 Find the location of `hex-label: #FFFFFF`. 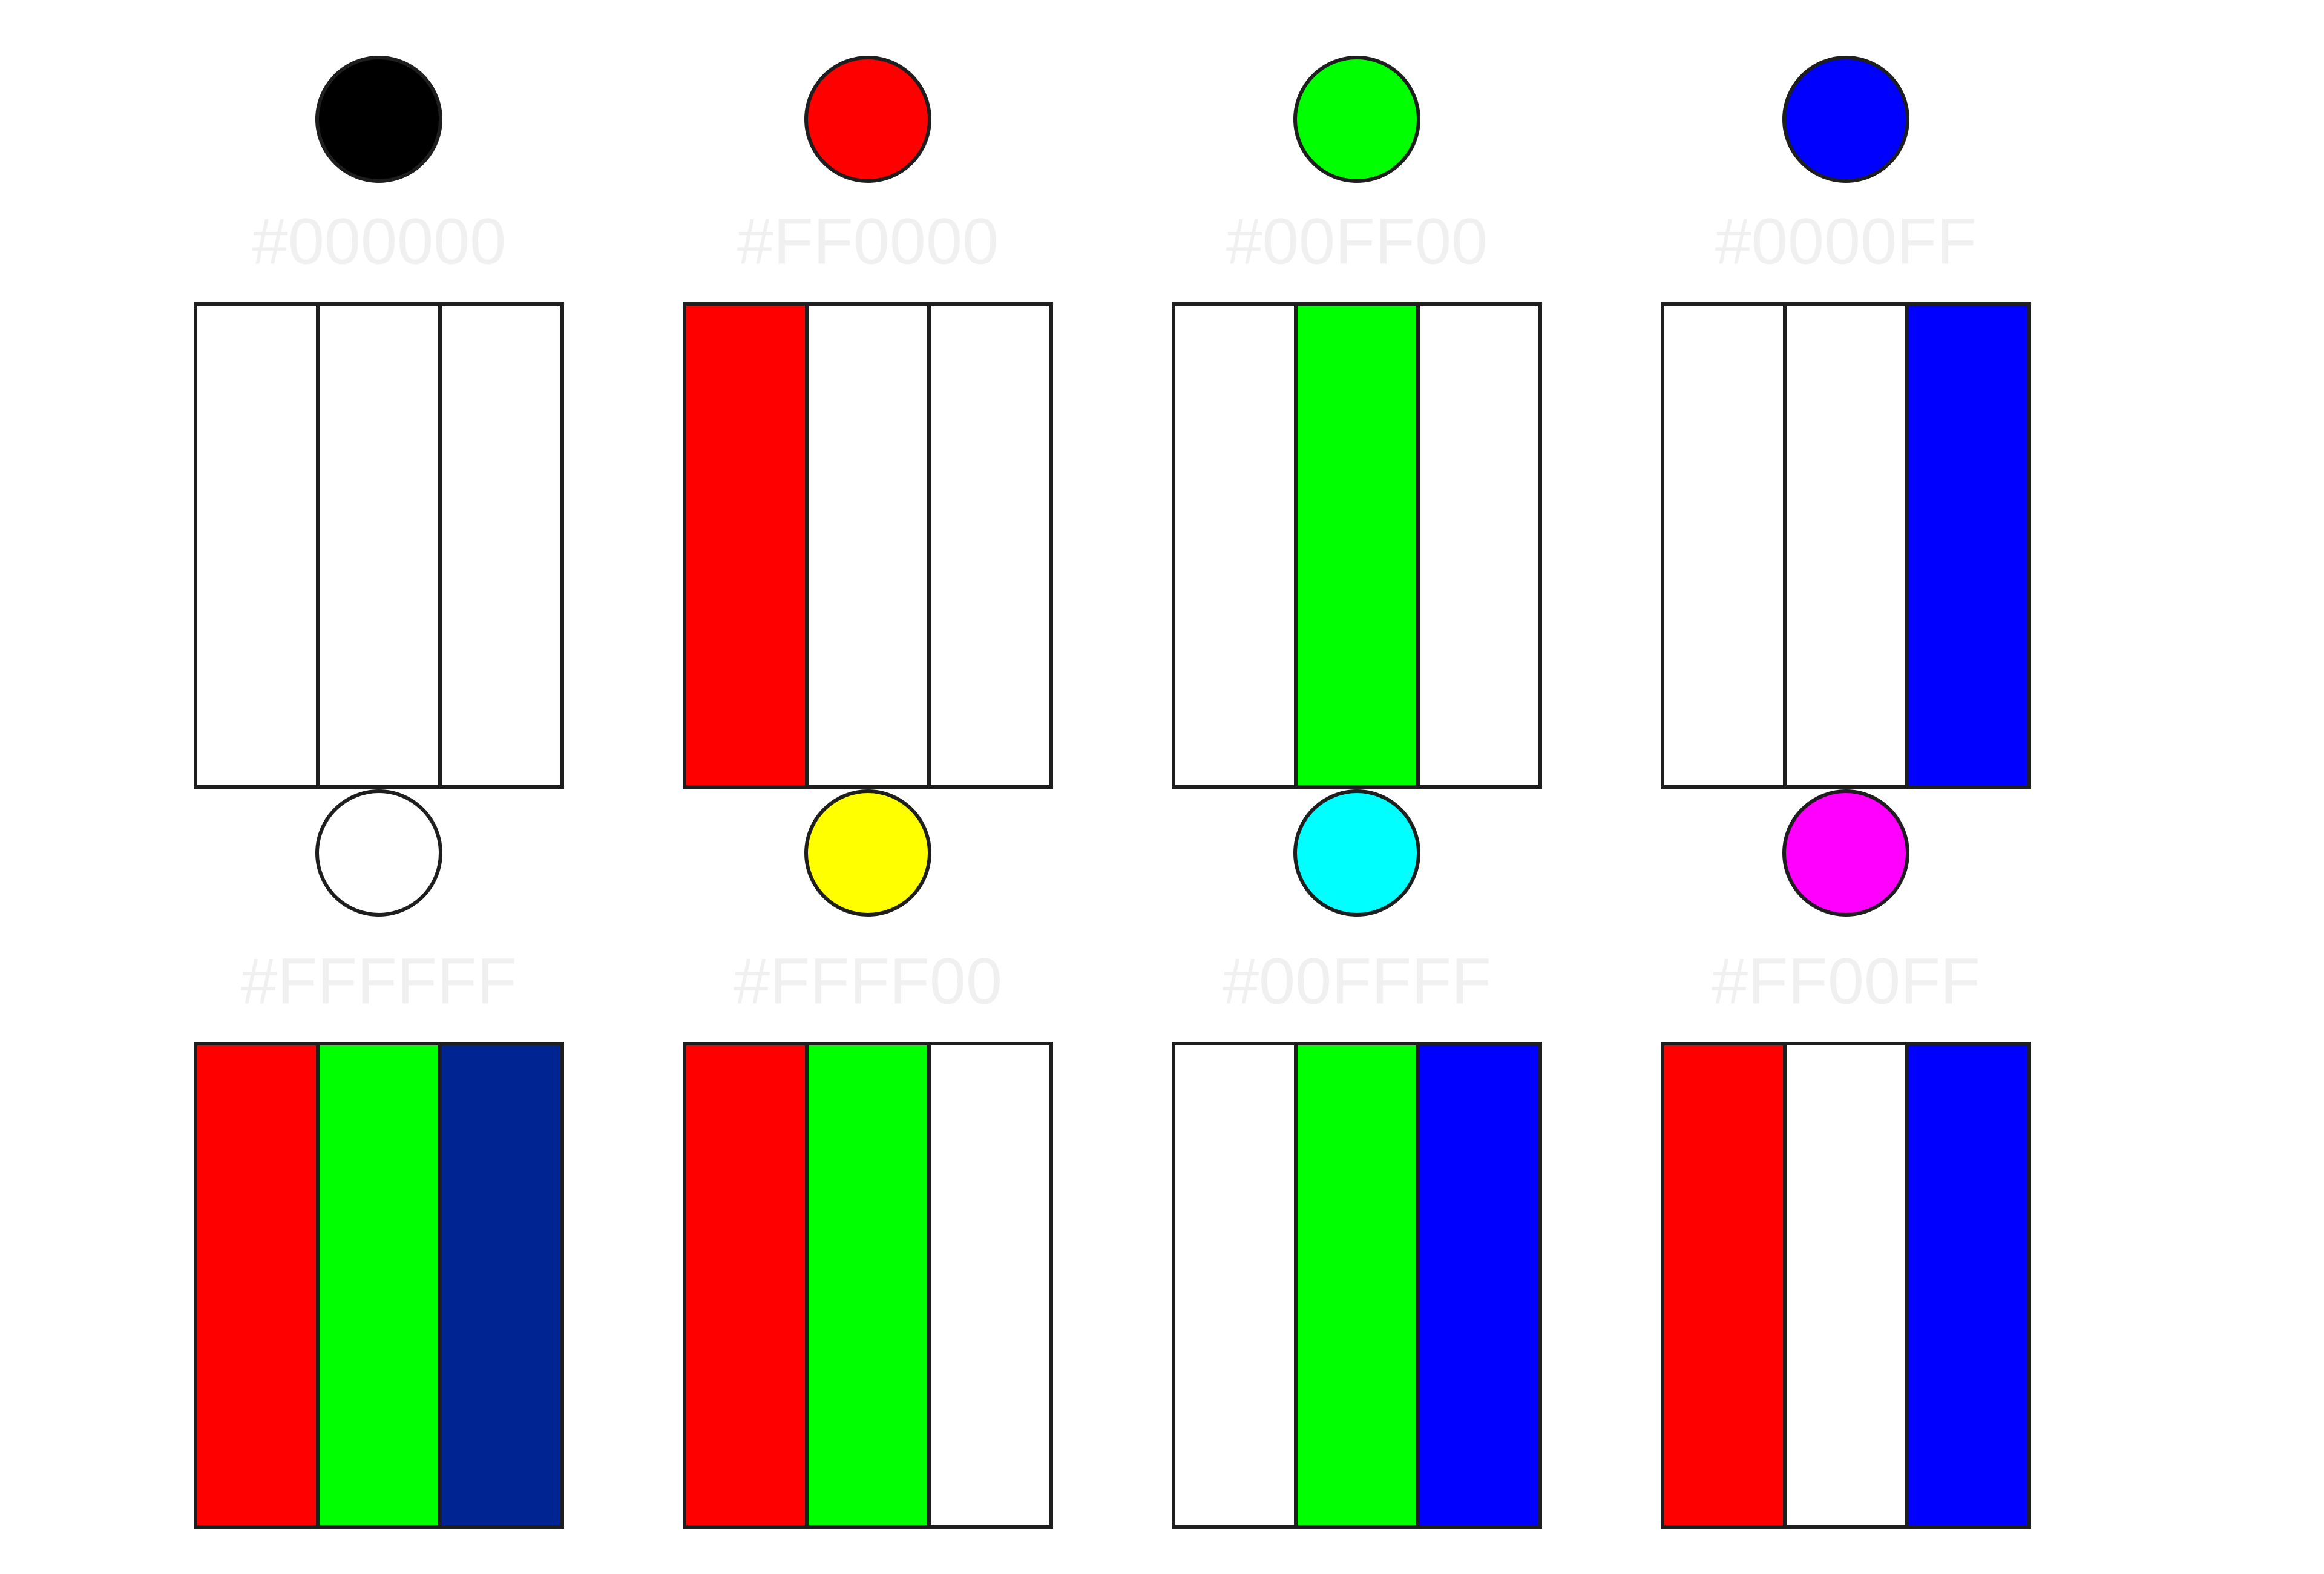

hex-label: #FFFFFF is located at coordinates (379, 981).